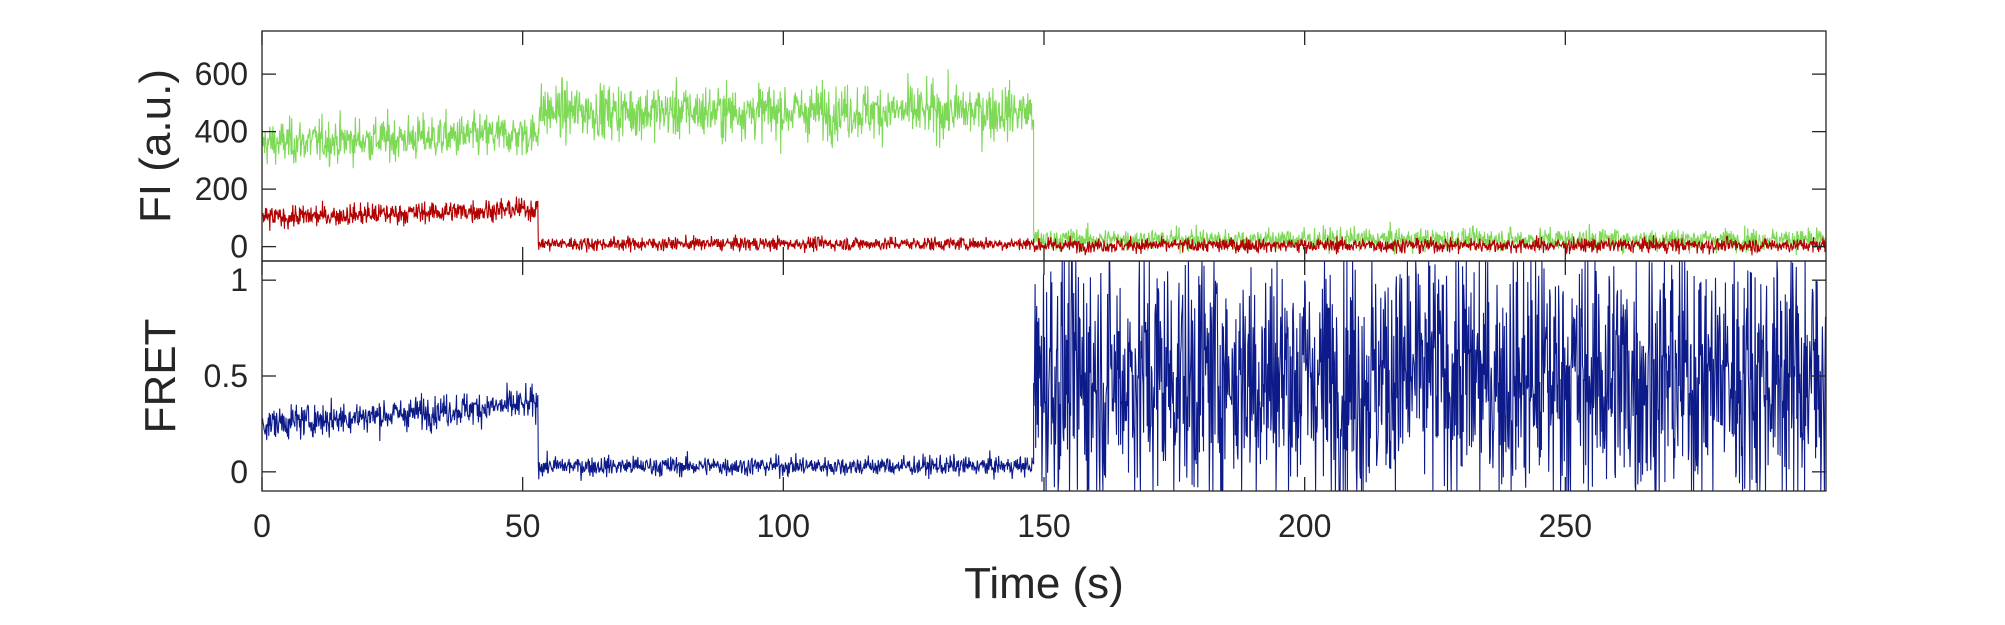  Describe the element at coordinates (1044, 226) in the screenshot. I see `fluorescence-series-1-line` at that location.